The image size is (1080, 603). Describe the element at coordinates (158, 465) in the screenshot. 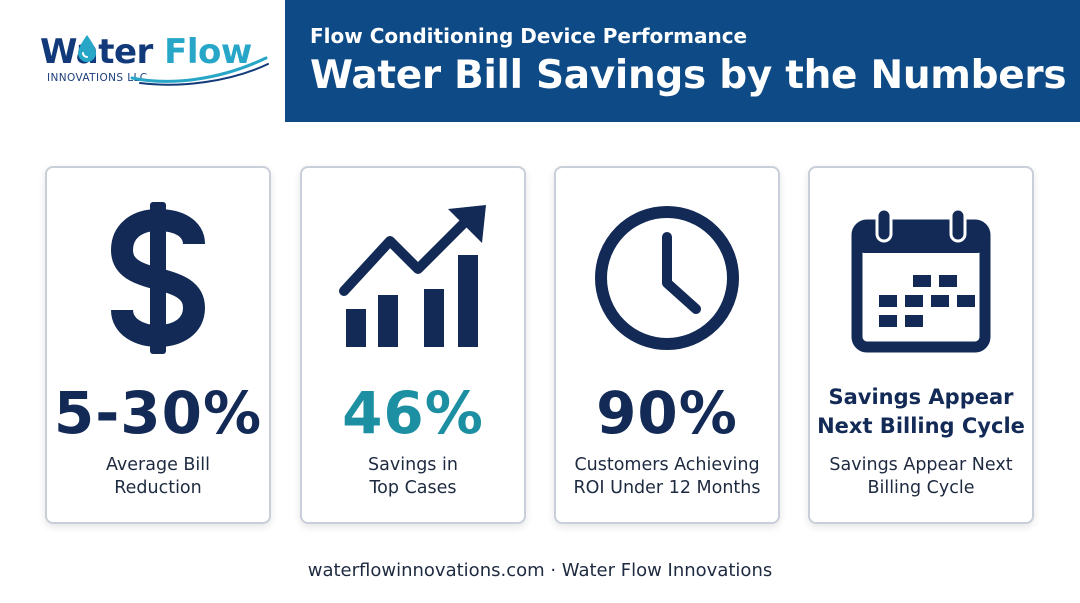

I see `caption-line: Average Bill` at that location.